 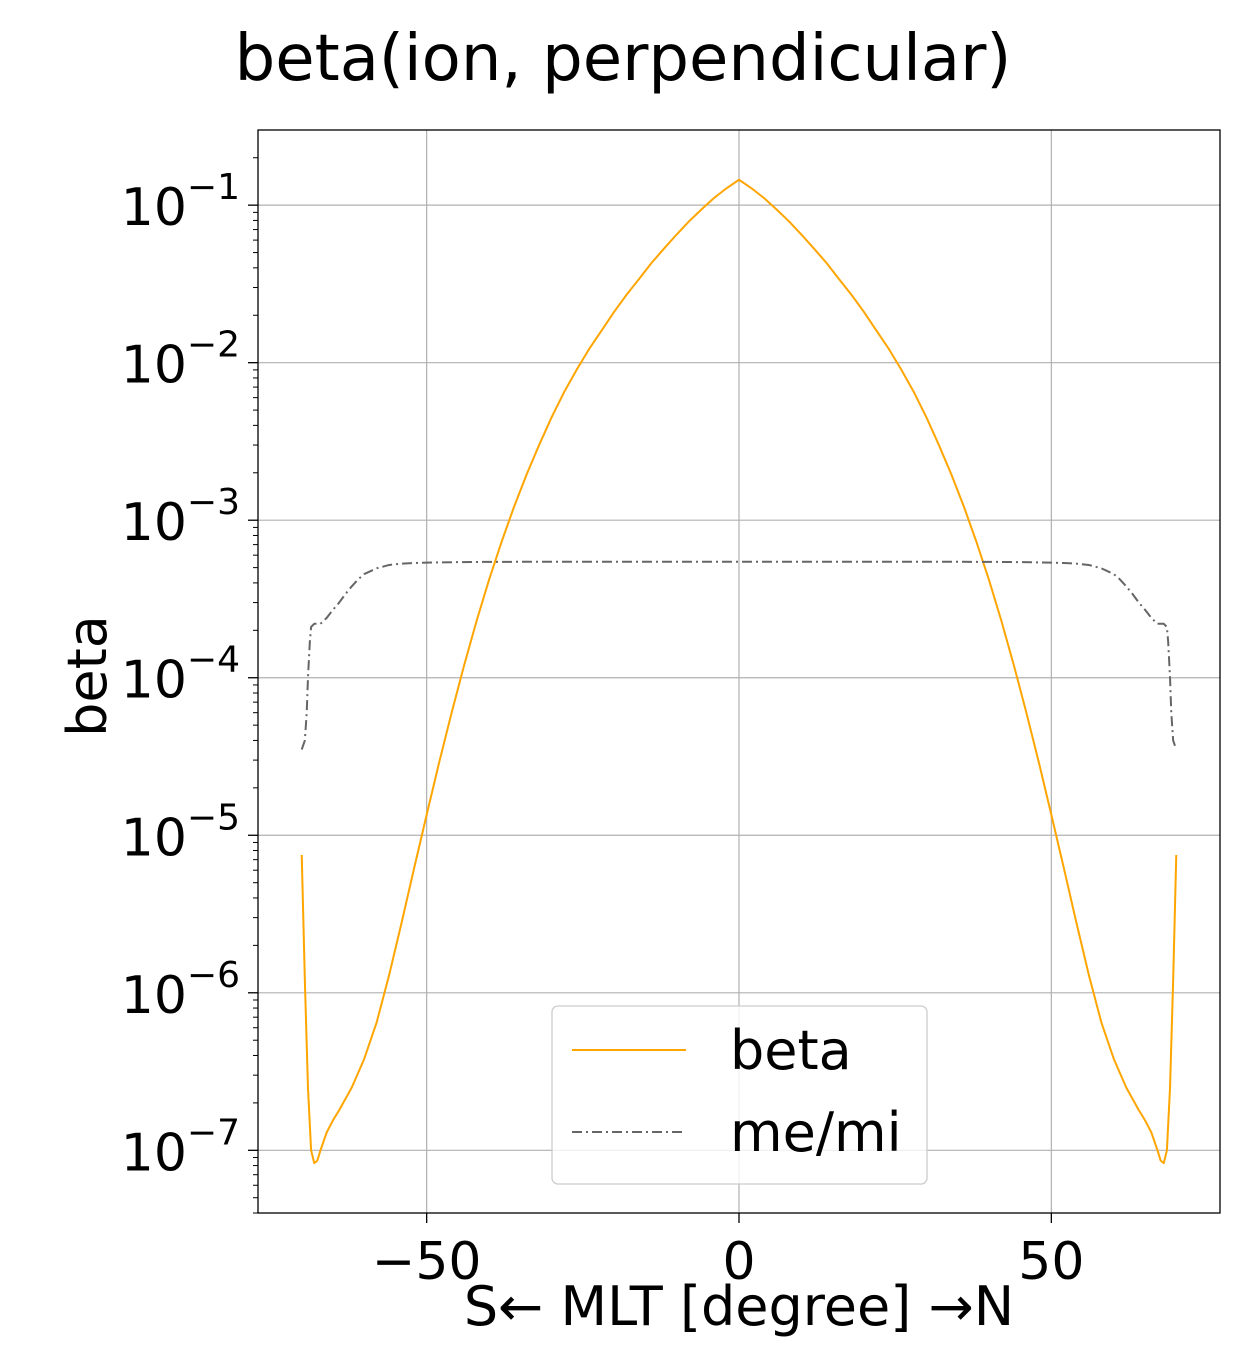 I want to click on y-tick-exponent: −4, so click(x=213, y=660).